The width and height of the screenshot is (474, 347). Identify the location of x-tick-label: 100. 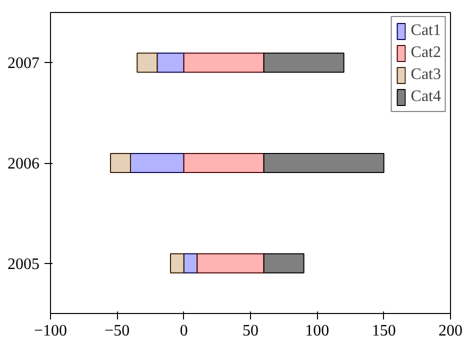
(317, 331).